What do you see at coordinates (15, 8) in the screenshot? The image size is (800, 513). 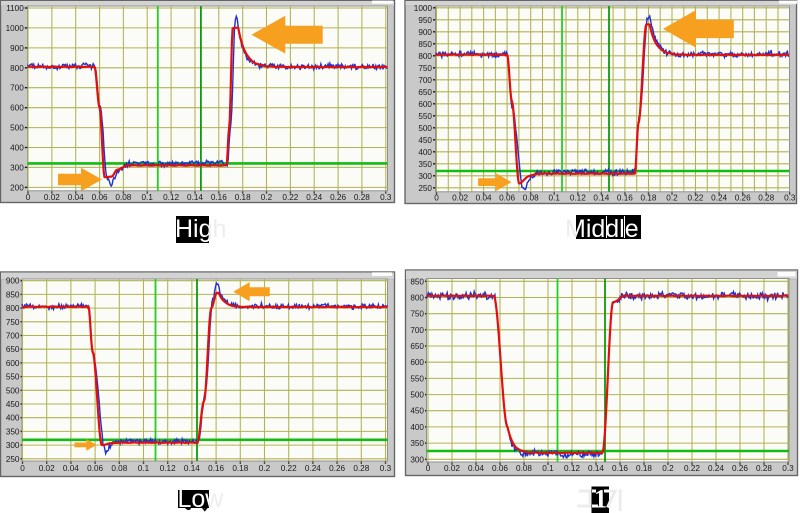 I see `svg-text: 1100` at bounding box center [15, 8].